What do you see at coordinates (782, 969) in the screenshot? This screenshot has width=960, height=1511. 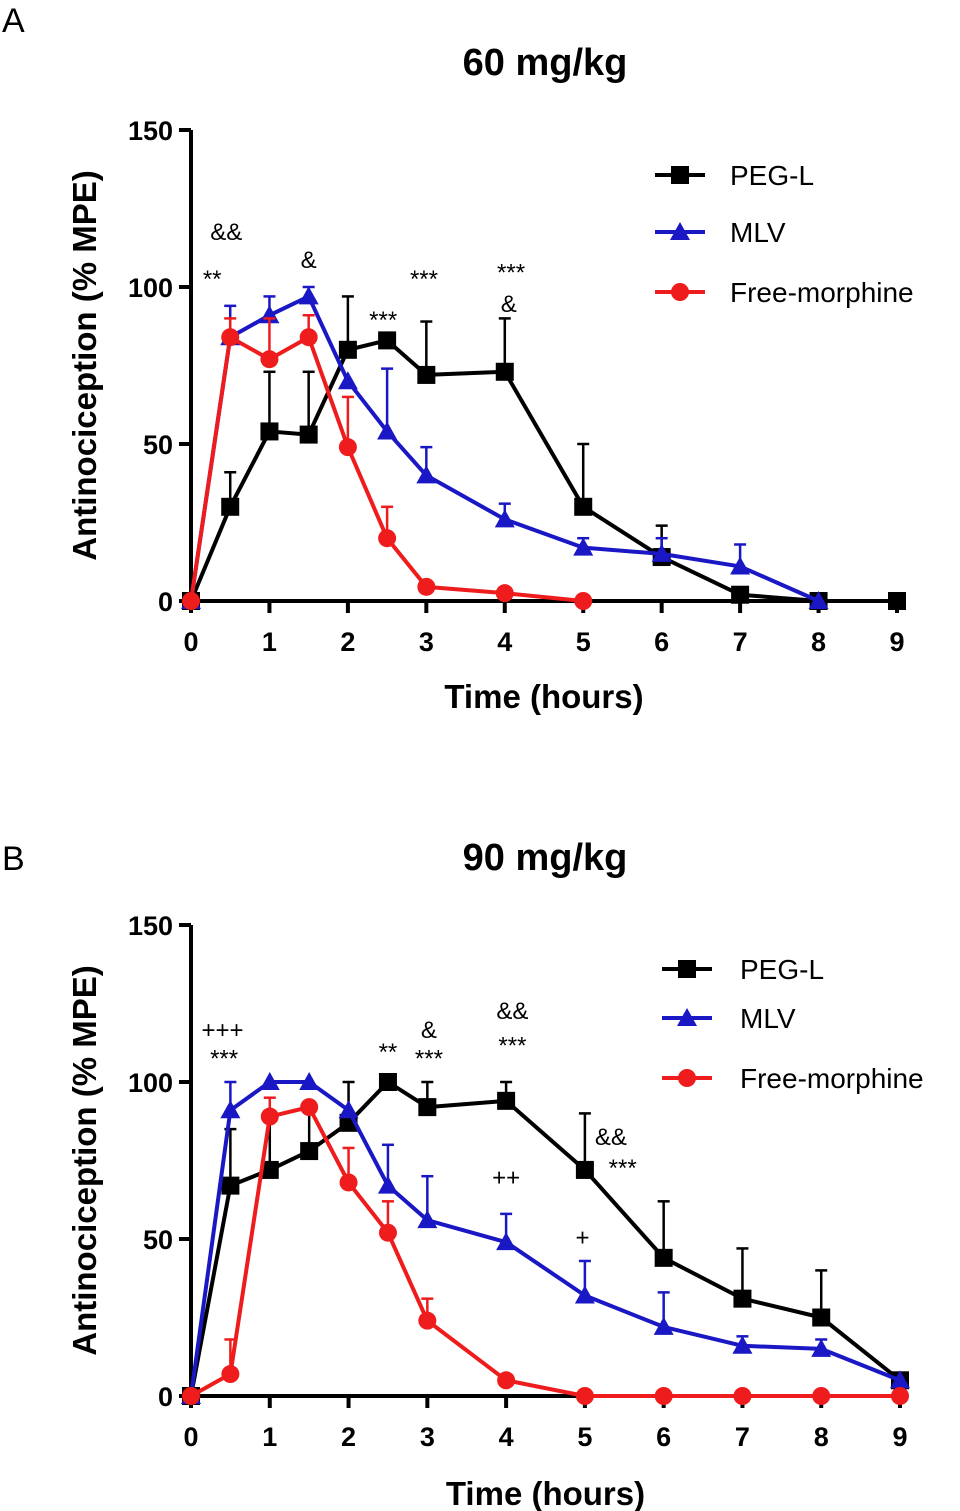 I see `legend-label: PEG-L` at bounding box center [782, 969].